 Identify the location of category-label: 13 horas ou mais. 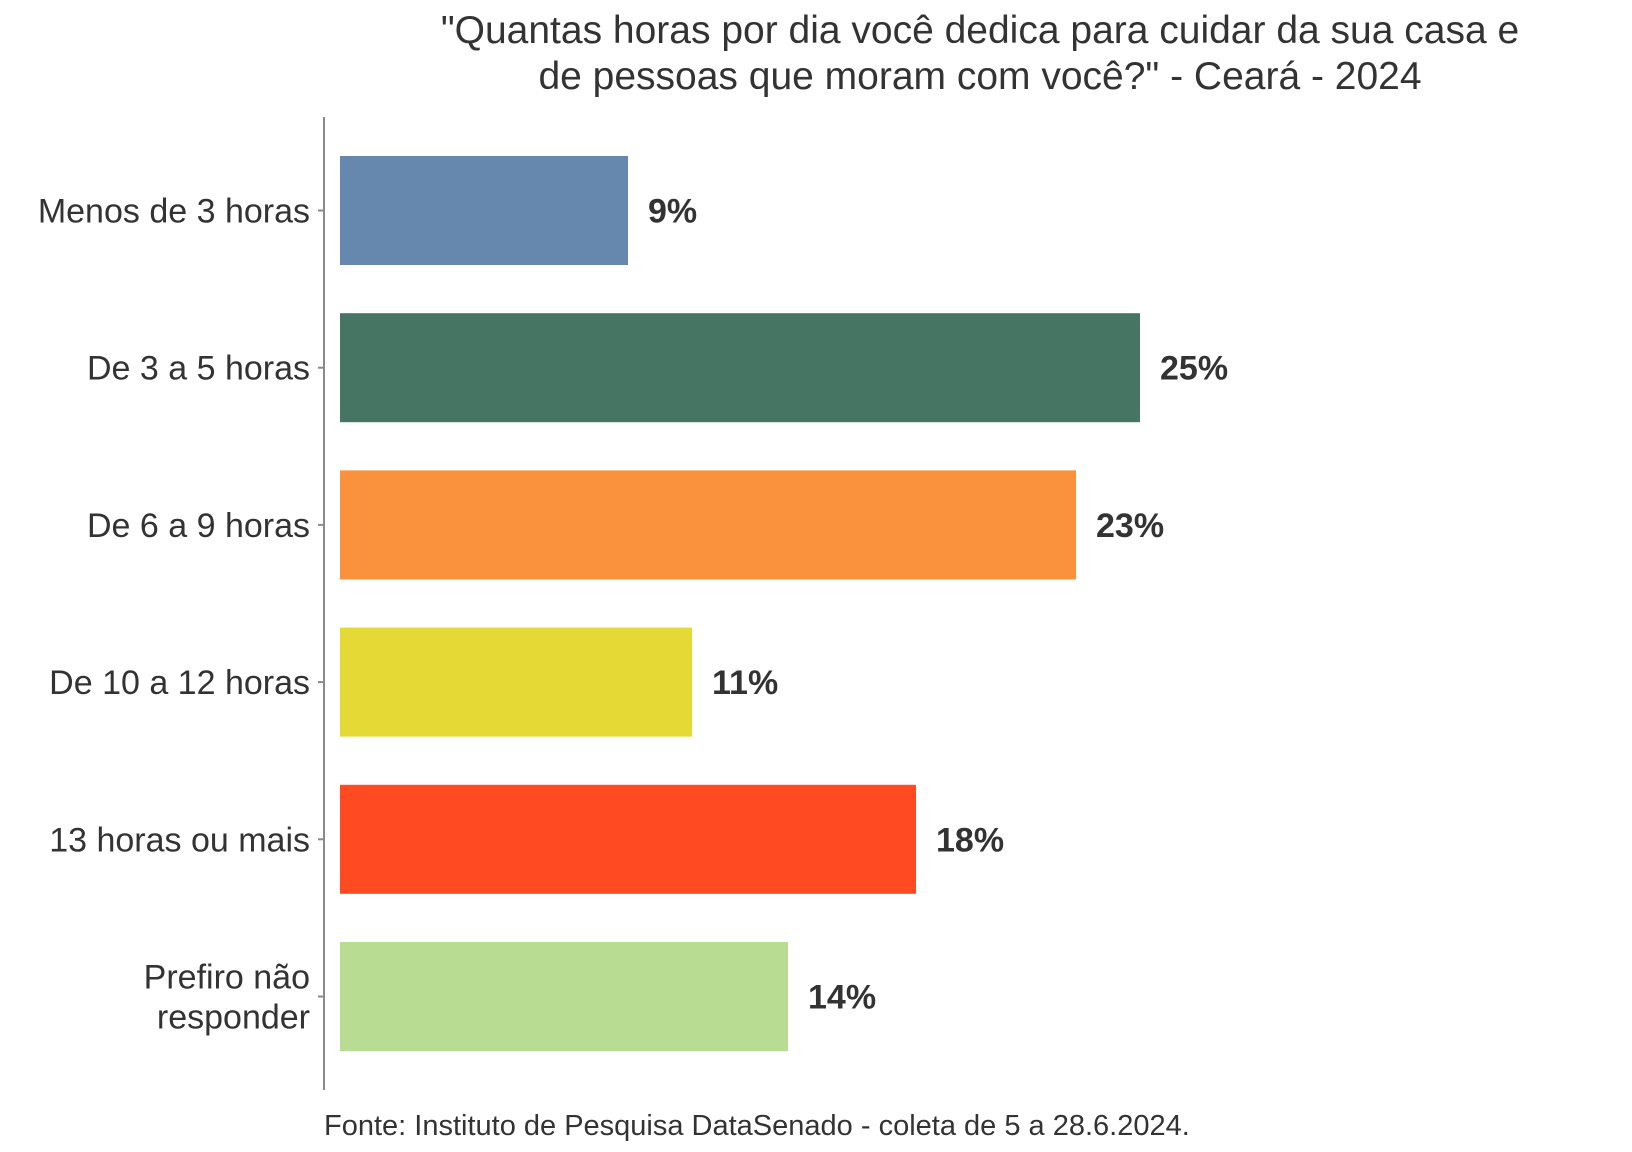
(179, 840).